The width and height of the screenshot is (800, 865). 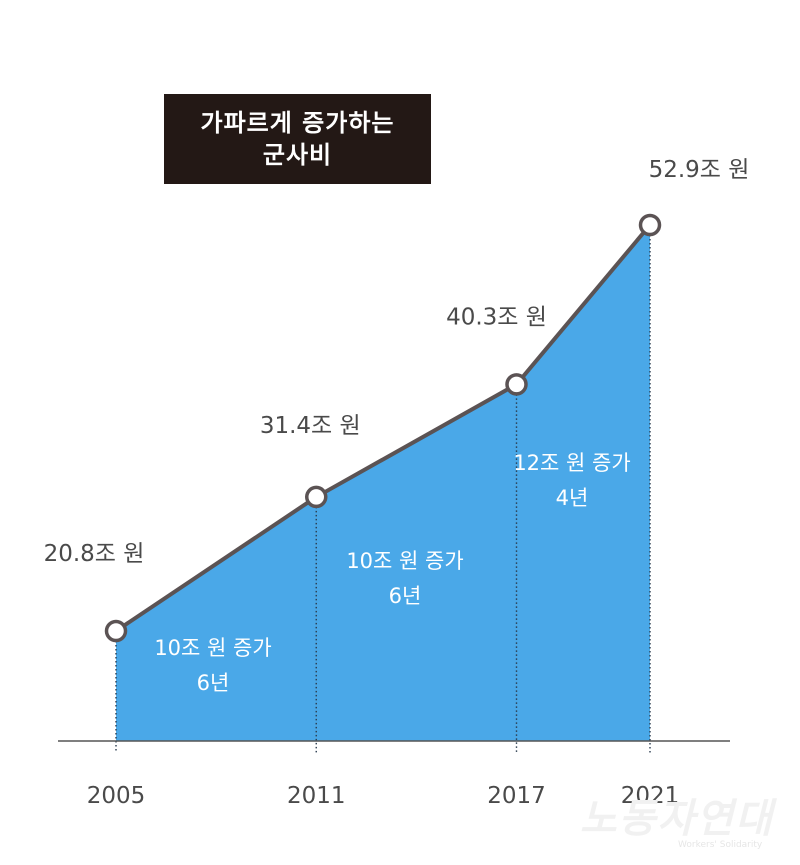 I want to click on segment-label-1-years: 6년, so click(x=213, y=683).